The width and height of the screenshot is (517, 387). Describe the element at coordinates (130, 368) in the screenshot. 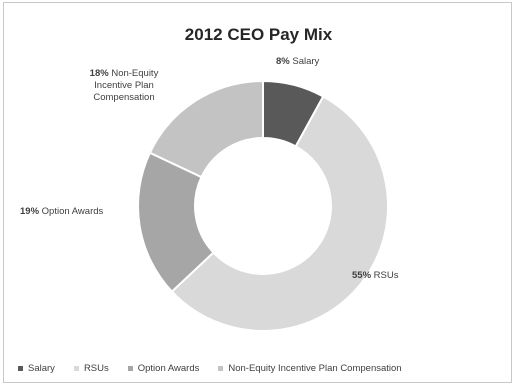

I see `legend-swatch-option-awards` at that location.